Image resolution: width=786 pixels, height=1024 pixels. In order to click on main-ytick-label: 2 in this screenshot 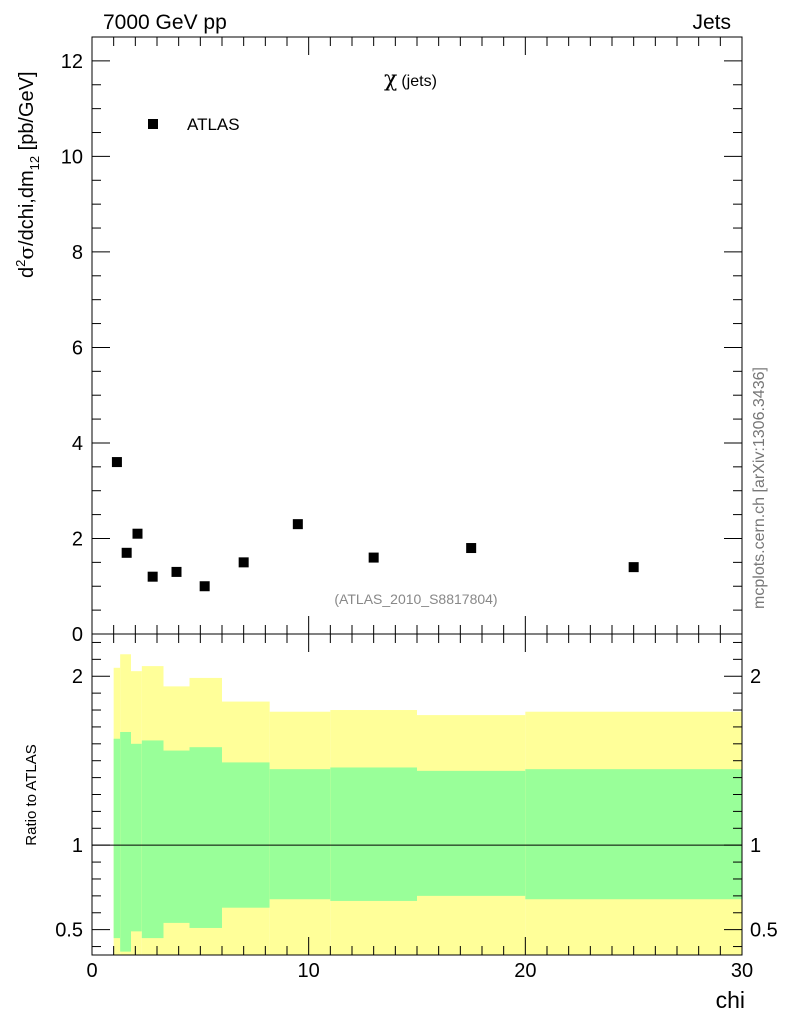, I will do `click(77, 539)`.